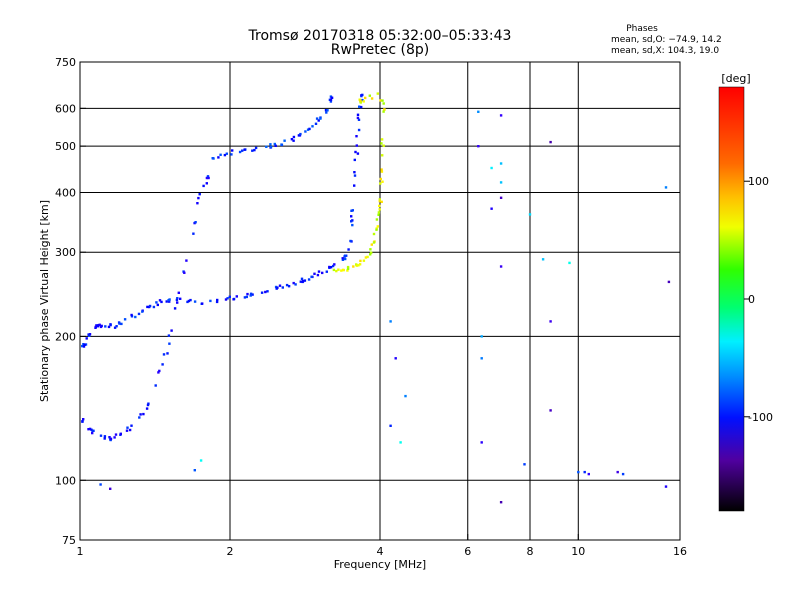 The height and width of the screenshot is (600, 800). I want to click on y-axis-label: Stationary phase Virtual Height [km], so click(44, 301).